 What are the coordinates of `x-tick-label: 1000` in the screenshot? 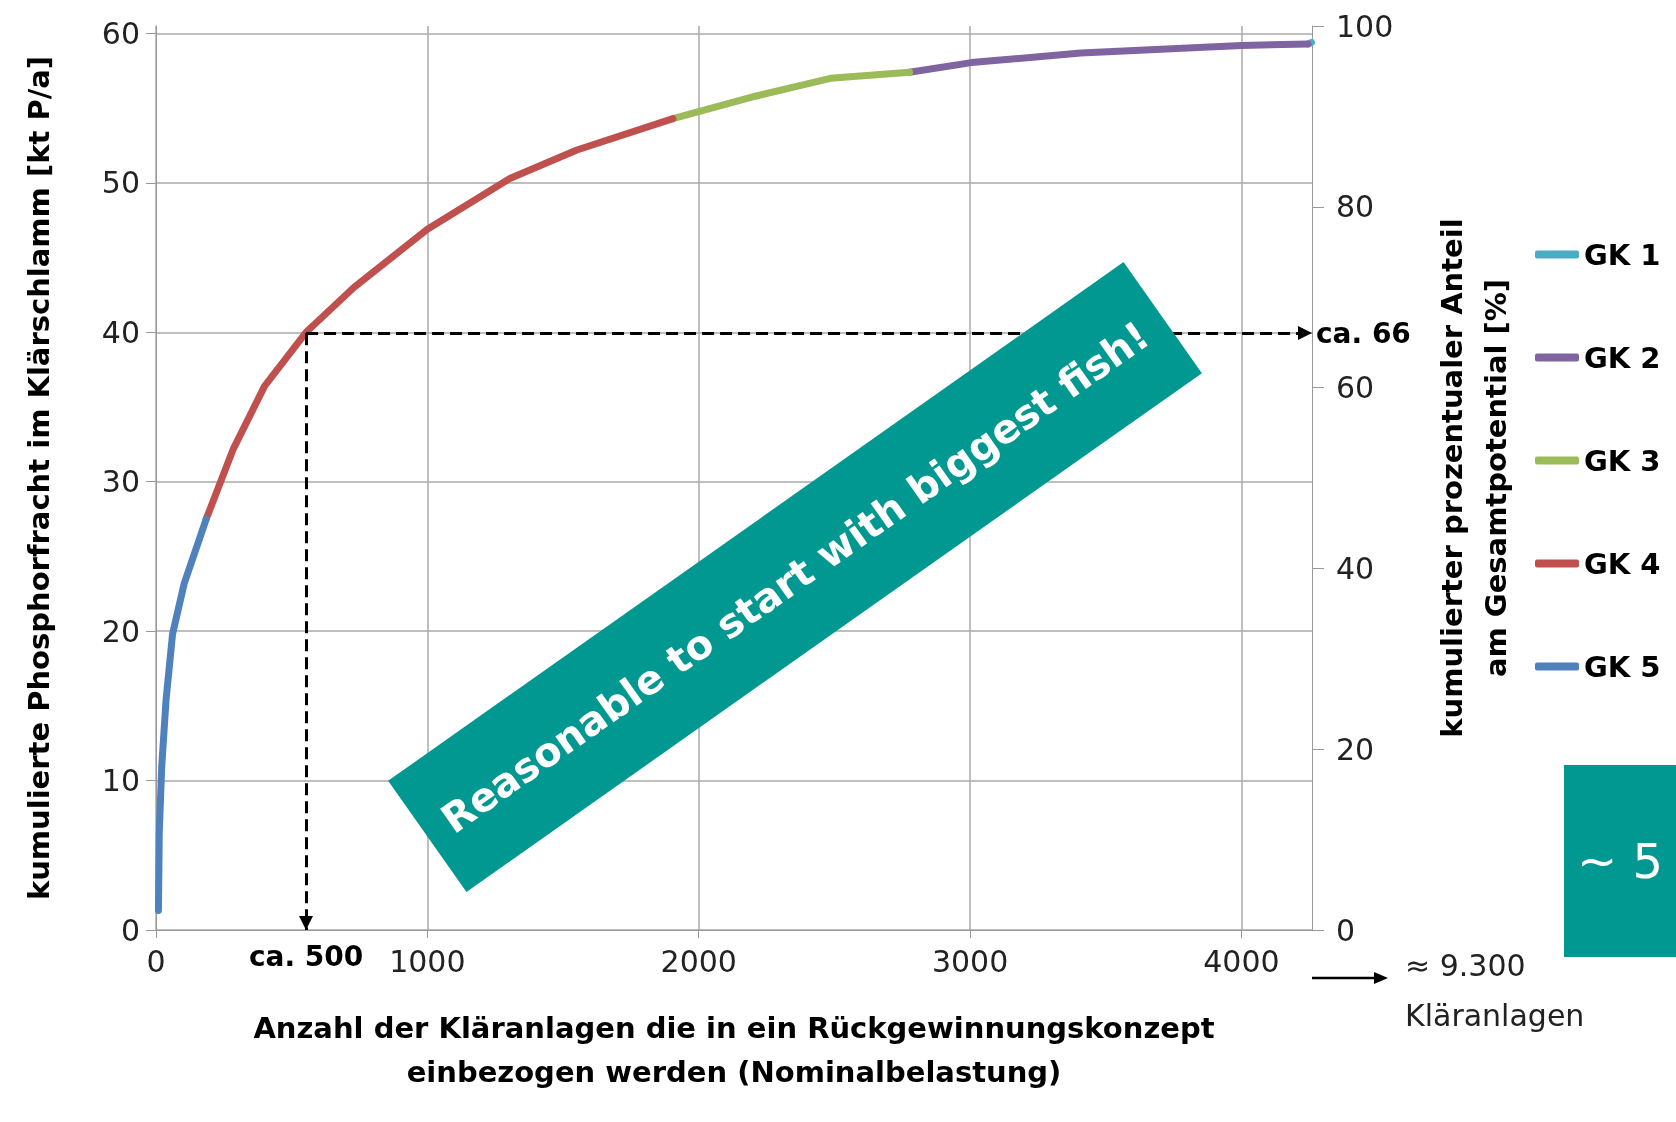 It's located at (427, 961).